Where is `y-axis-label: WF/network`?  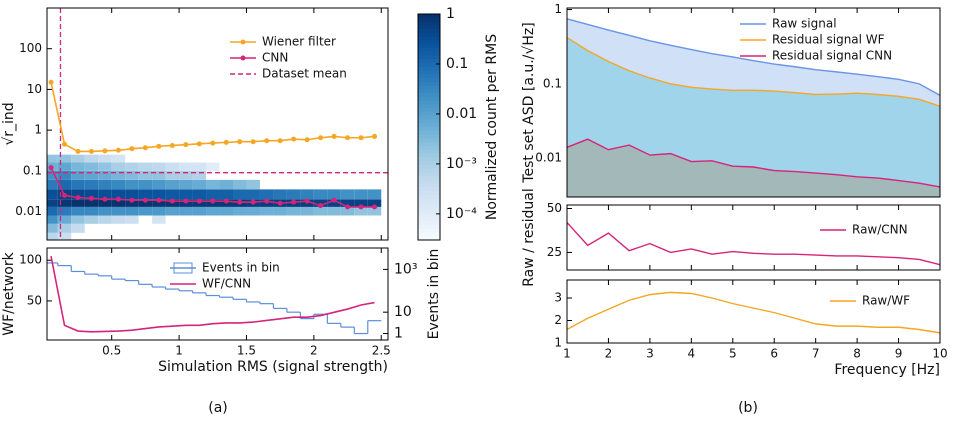 y-axis-label: WF/network is located at coordinates (9, 293).